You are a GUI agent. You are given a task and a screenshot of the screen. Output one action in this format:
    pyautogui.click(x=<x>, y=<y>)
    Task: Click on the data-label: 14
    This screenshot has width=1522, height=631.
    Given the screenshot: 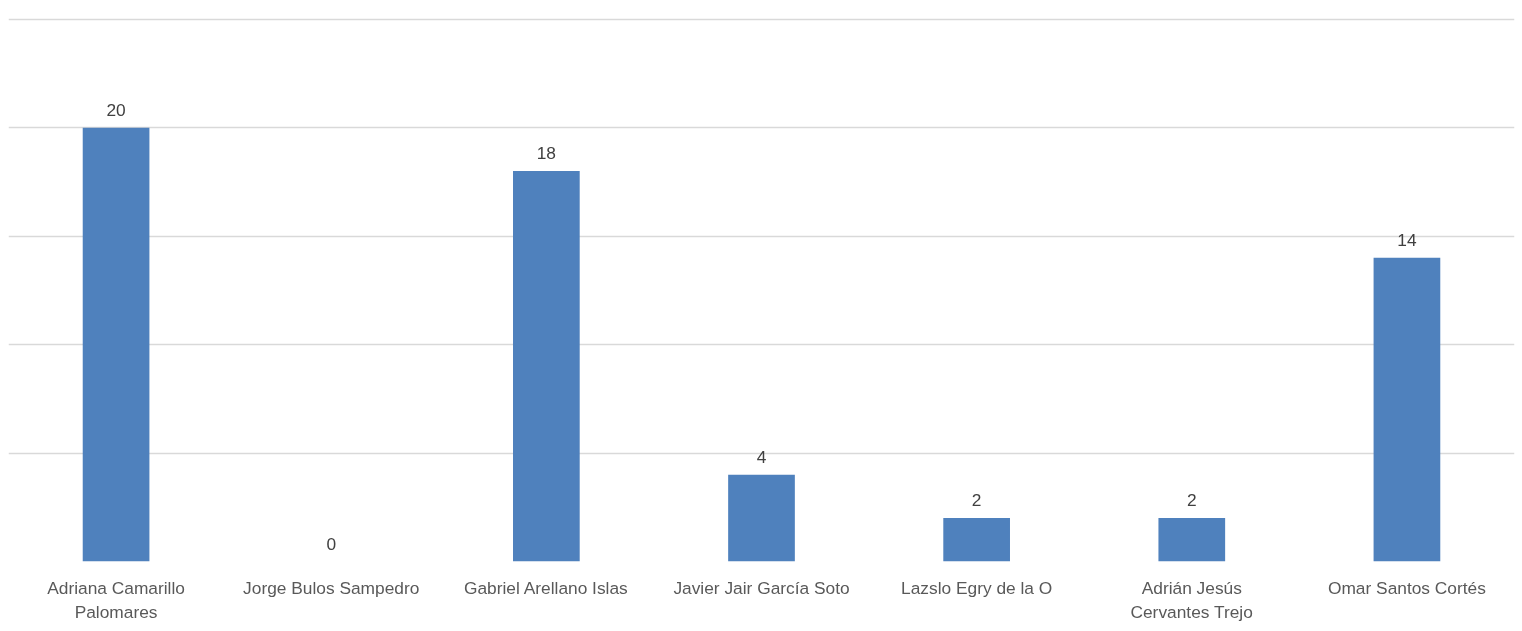 What is the action you would take?
    pyautogui.click(x=1407, y=239)
    